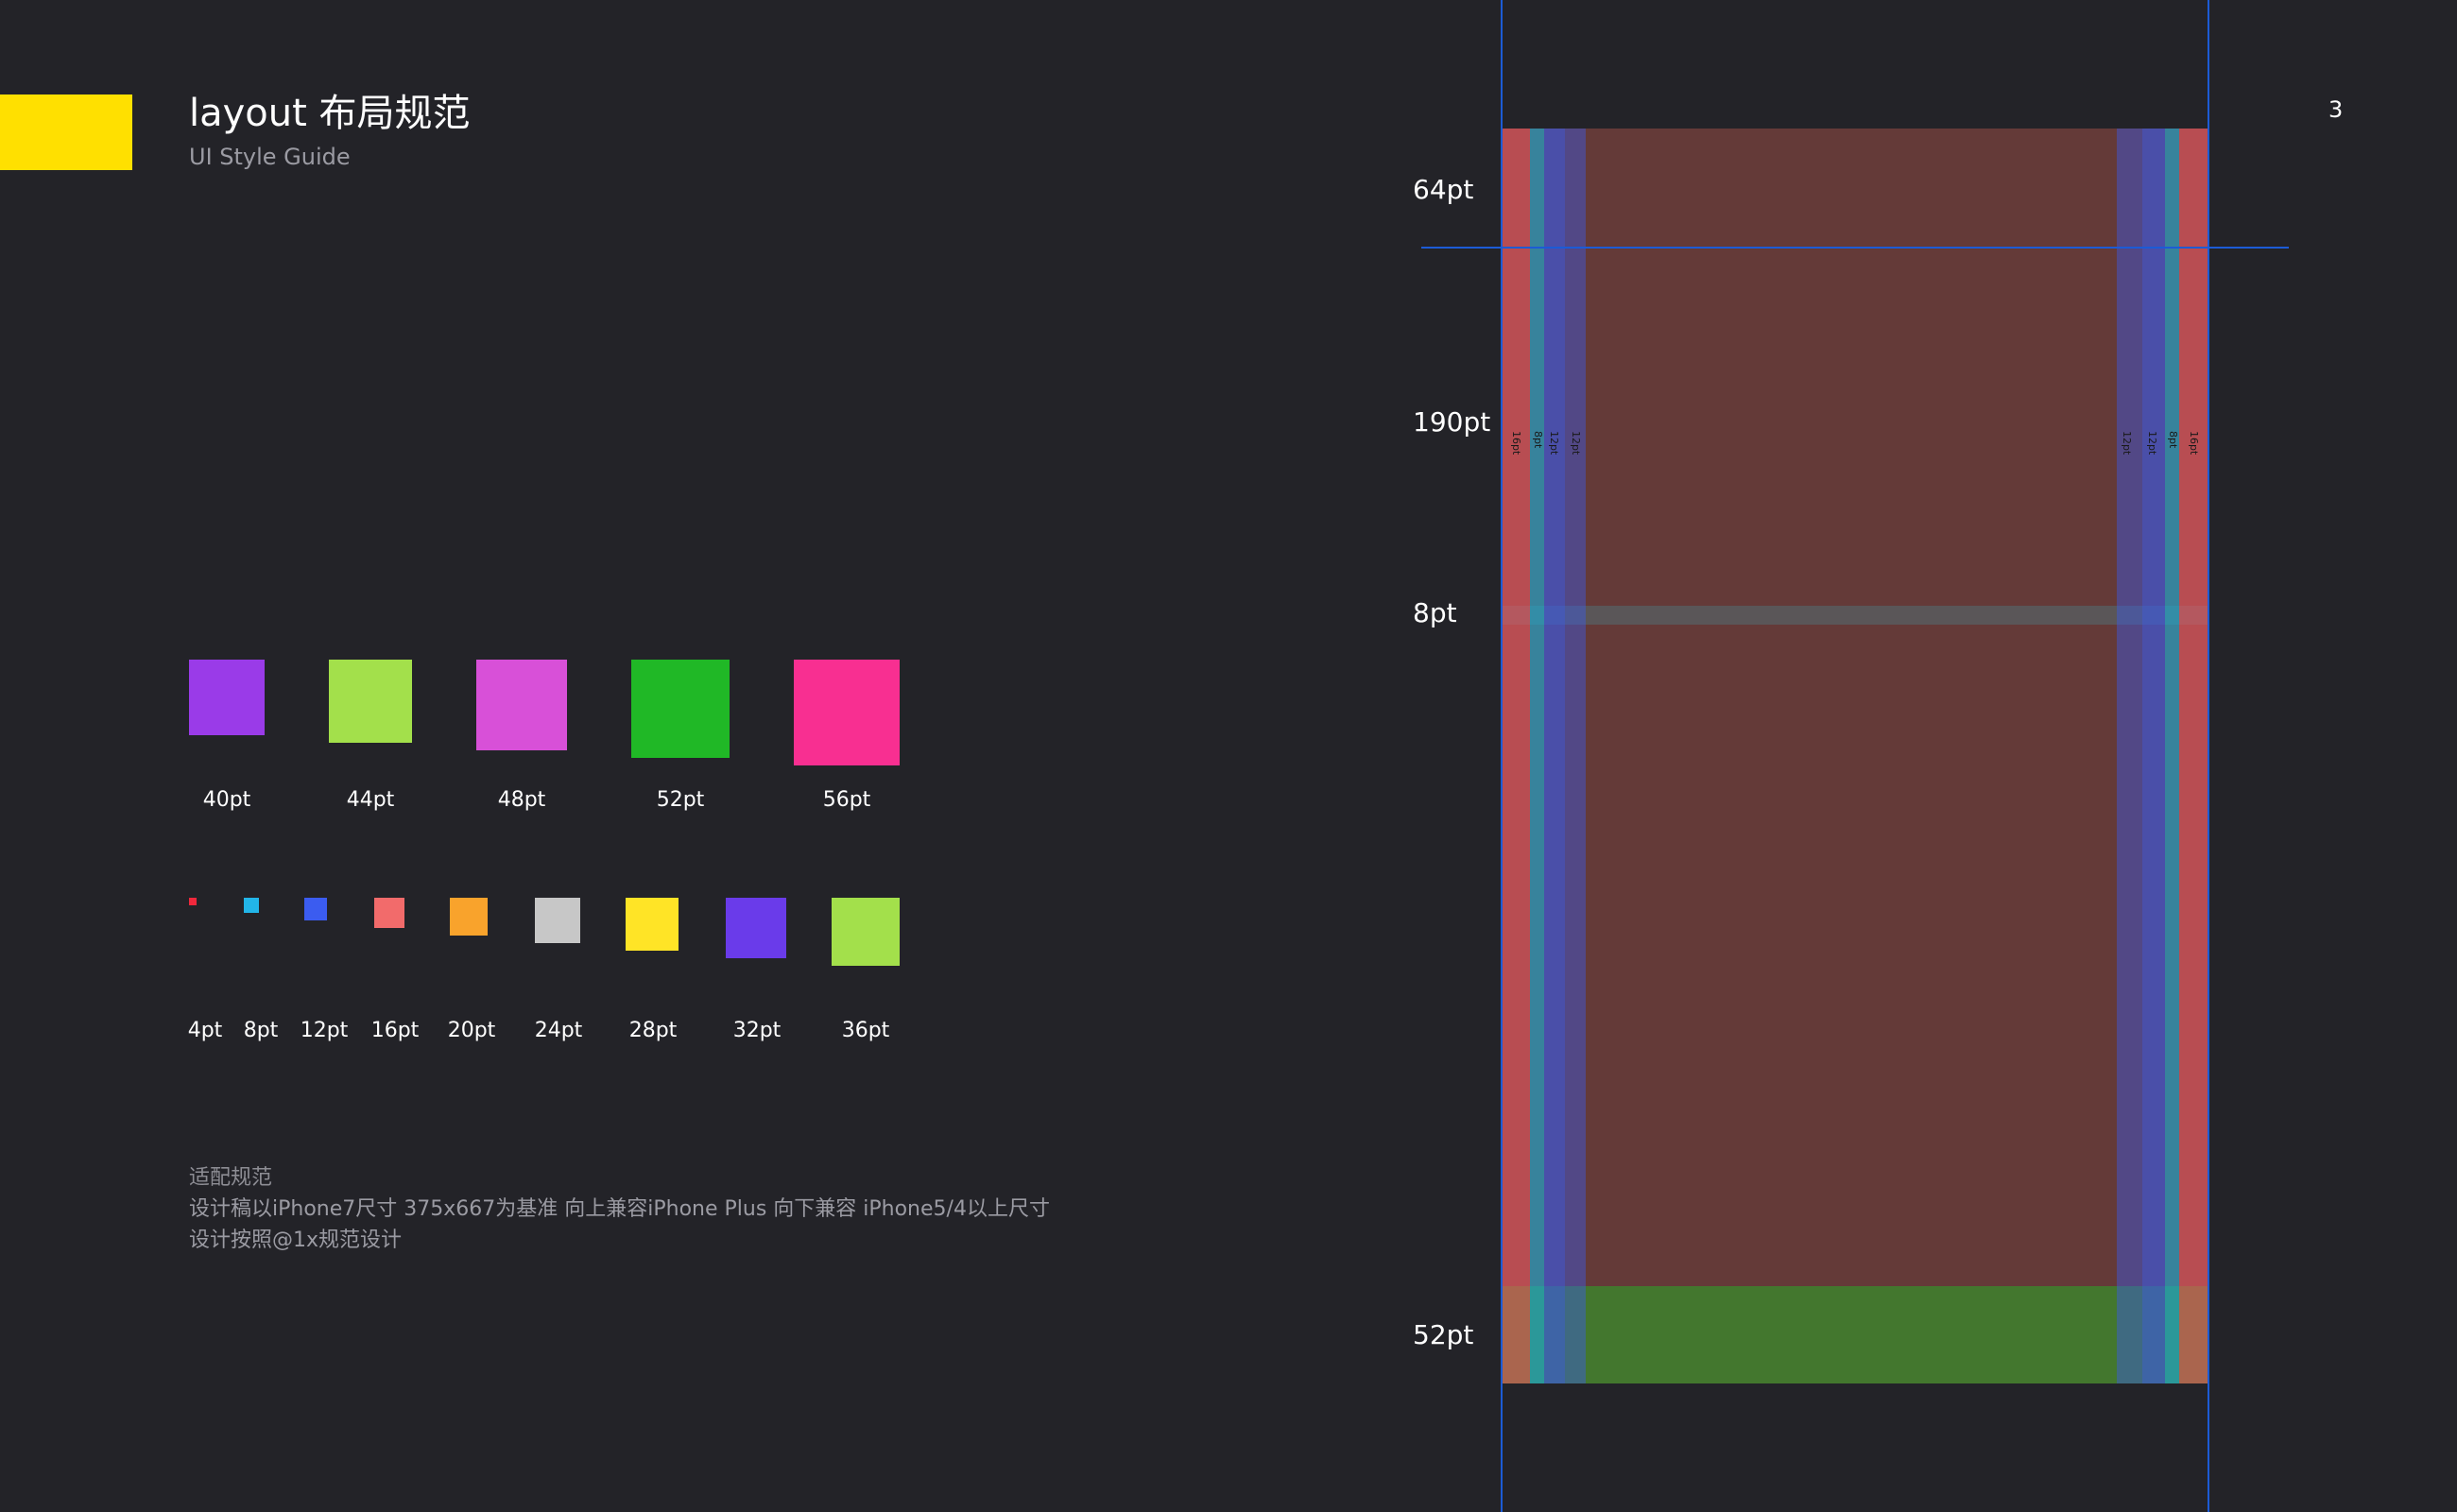  What do you see at coordinates (324, 1030) in the screenshot?
I see `size-label: 12pt` at bounding box center [324, 1030].